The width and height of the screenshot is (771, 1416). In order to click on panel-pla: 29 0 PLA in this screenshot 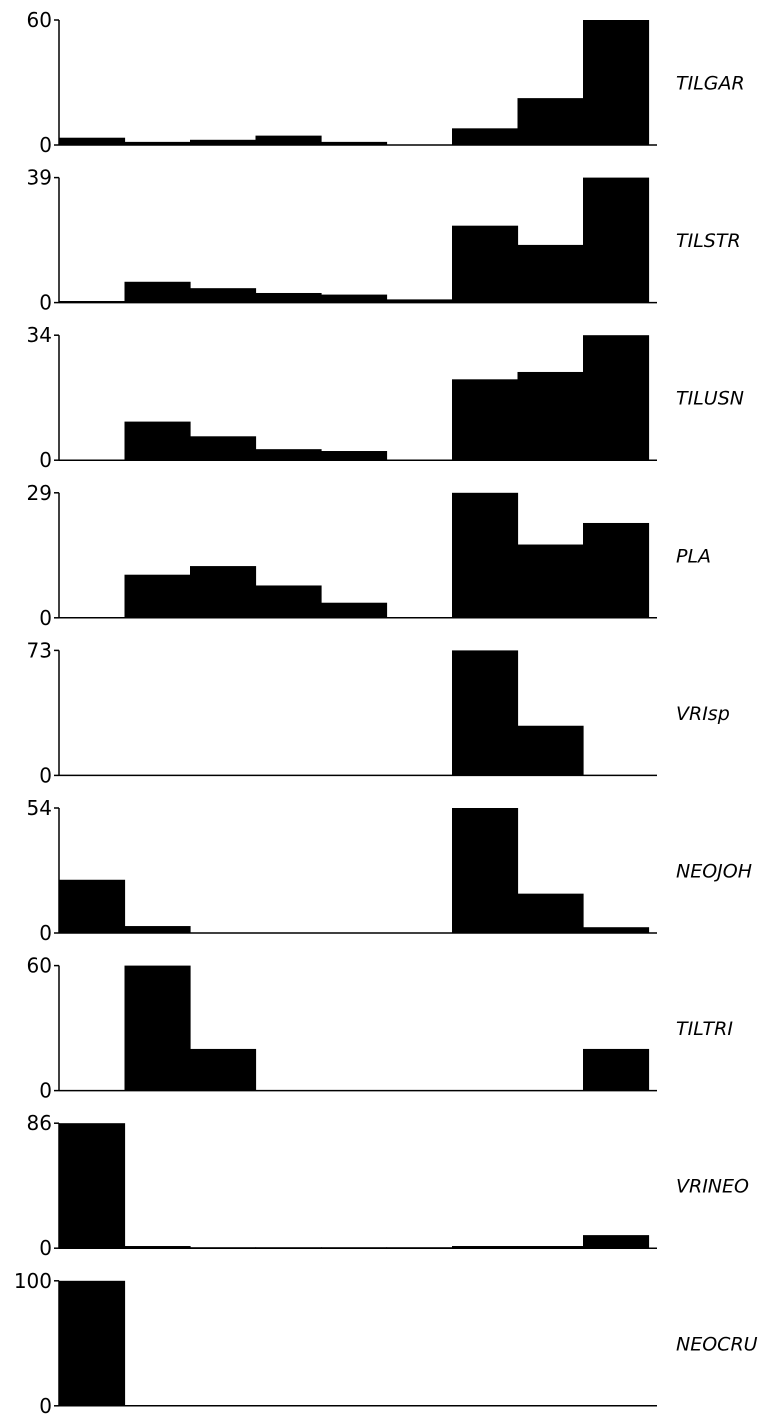, I will do `click(369, 555)`.